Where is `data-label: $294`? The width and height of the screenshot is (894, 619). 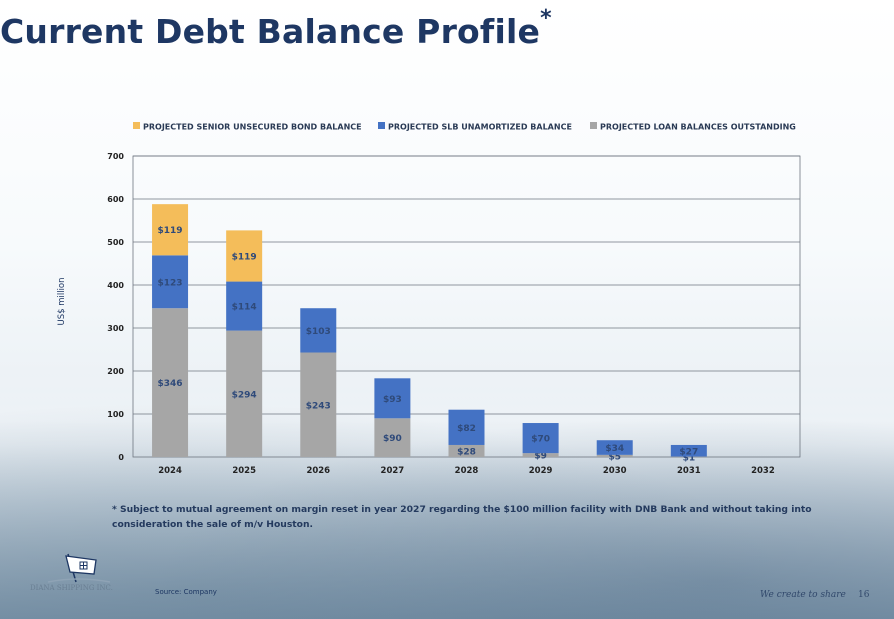 data-label: $294 is located at coordinates (244, 395).